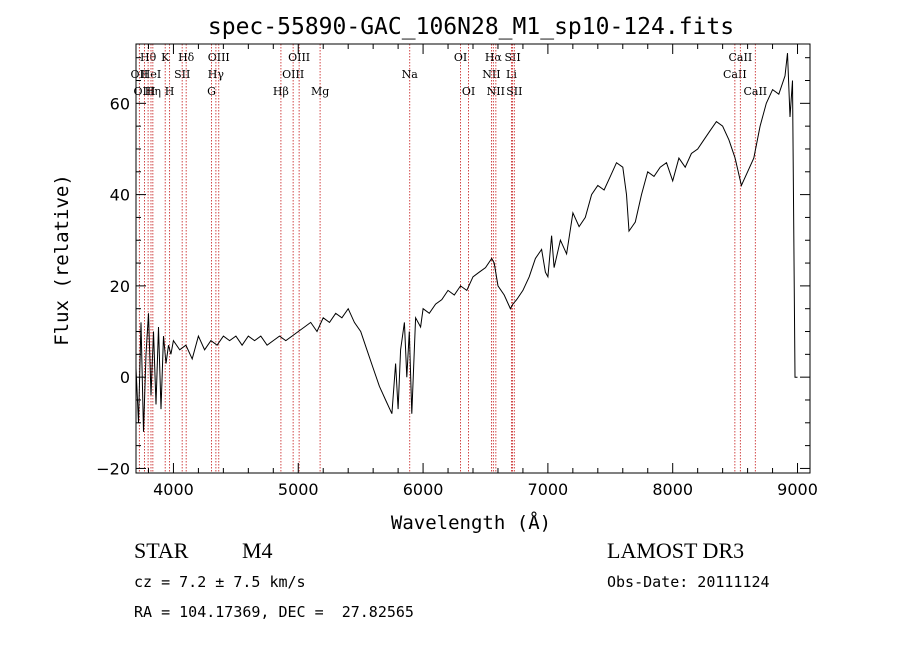 This screenshot has height=649, width=900. Describe the element at coordinates (211, 91) in the screenshot. I see `line-label: G` at that location.